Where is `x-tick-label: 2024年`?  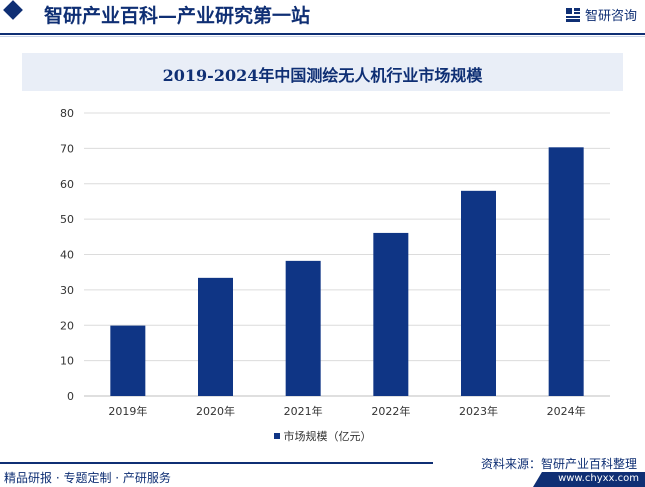
x-tick-label: 2024年 is located at coordinates (566, 411).